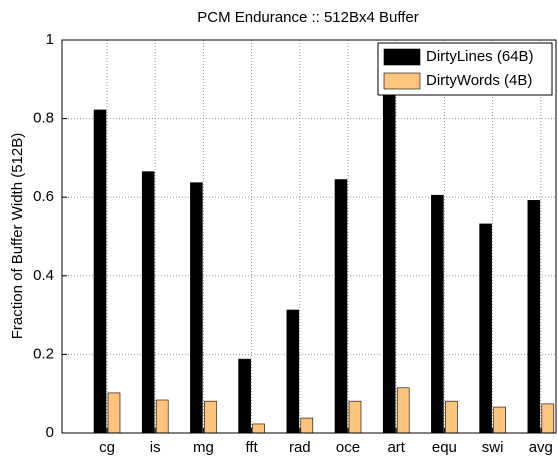  I want to click on y-tick-label: 0.4, so click(43, 275).